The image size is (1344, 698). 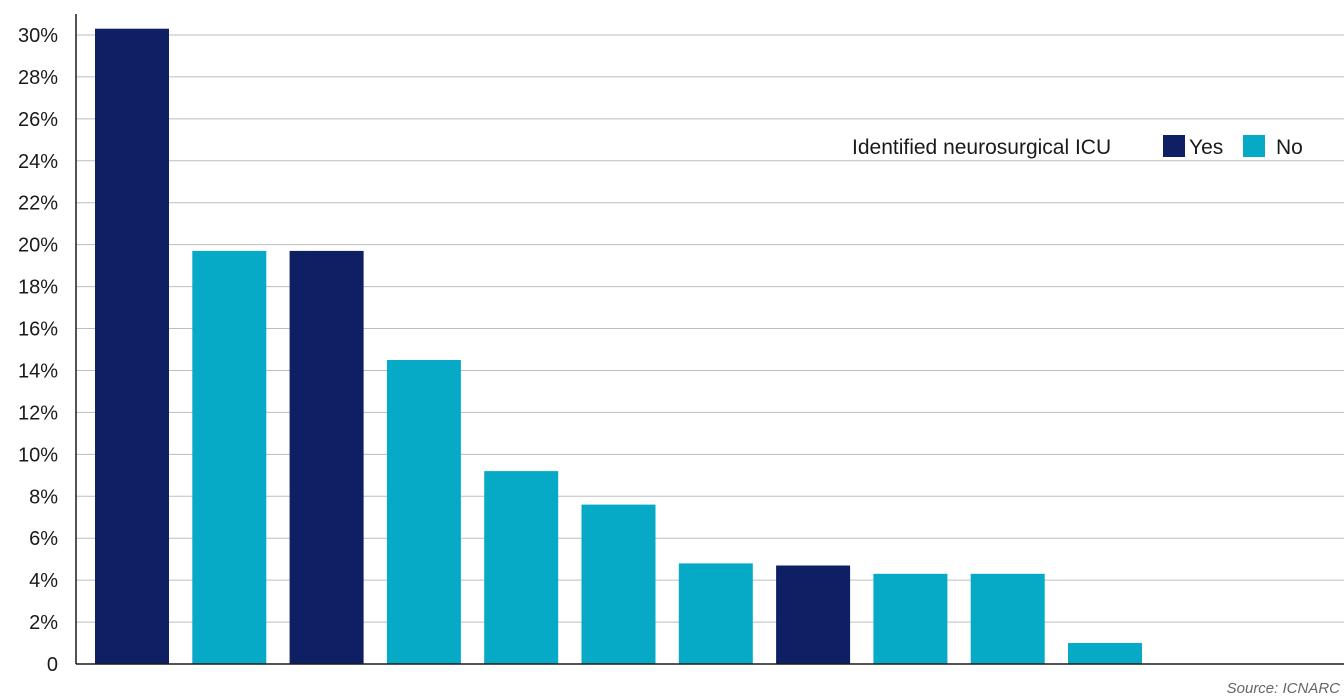 What do you see at coordinates (43, 623) in the screenshot?
I see `y-tick-label: 2%` at bounding box center [43, 623].